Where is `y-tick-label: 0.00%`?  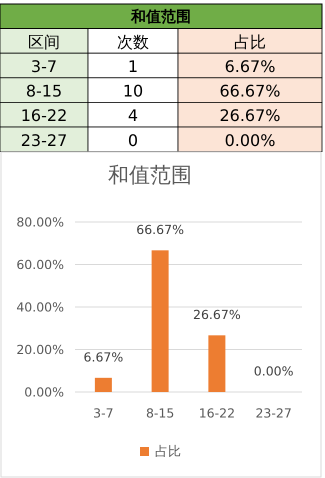
y-tick-label: 0.00% is located at coordinates (44, 392).